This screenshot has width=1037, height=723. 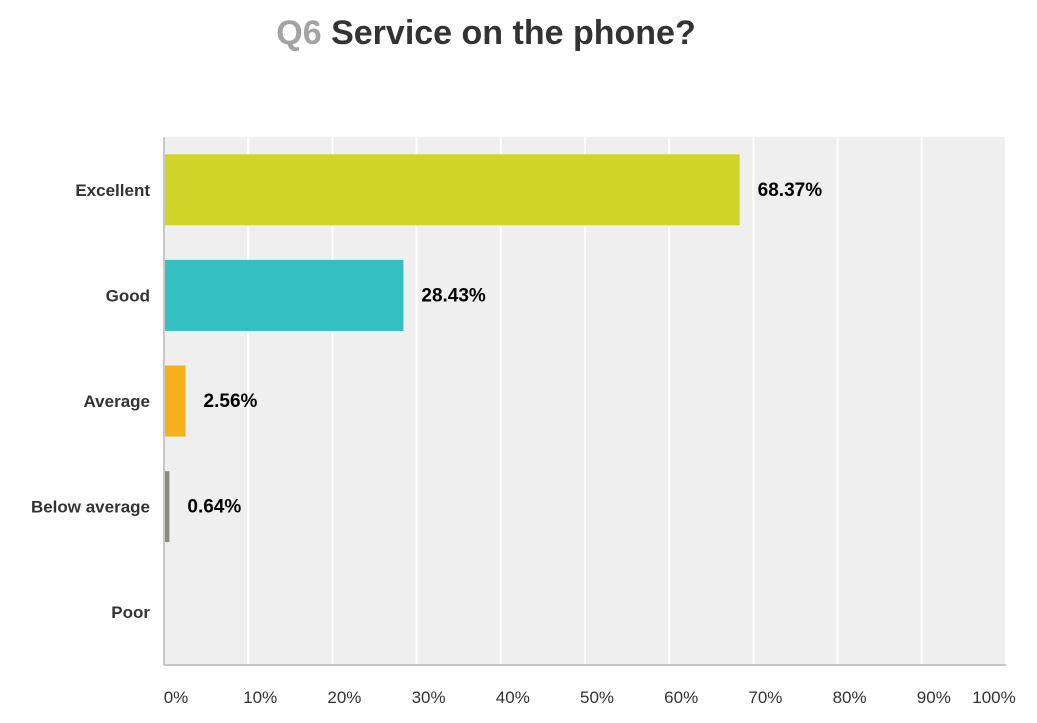 I want to click on chart-title: Q6 Service on the phone?, so click(x=486, y=33).